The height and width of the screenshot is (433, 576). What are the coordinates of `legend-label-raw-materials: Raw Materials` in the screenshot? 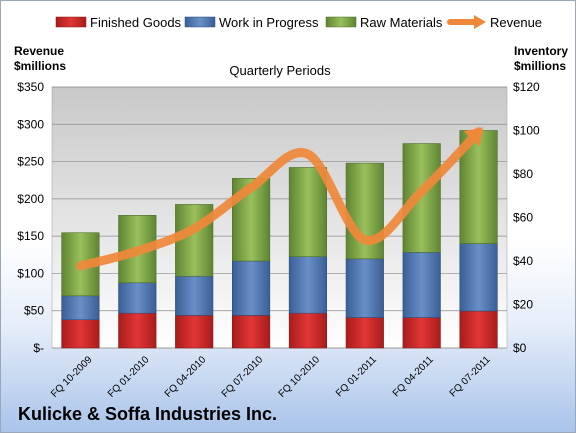 It's located at (401, 22).